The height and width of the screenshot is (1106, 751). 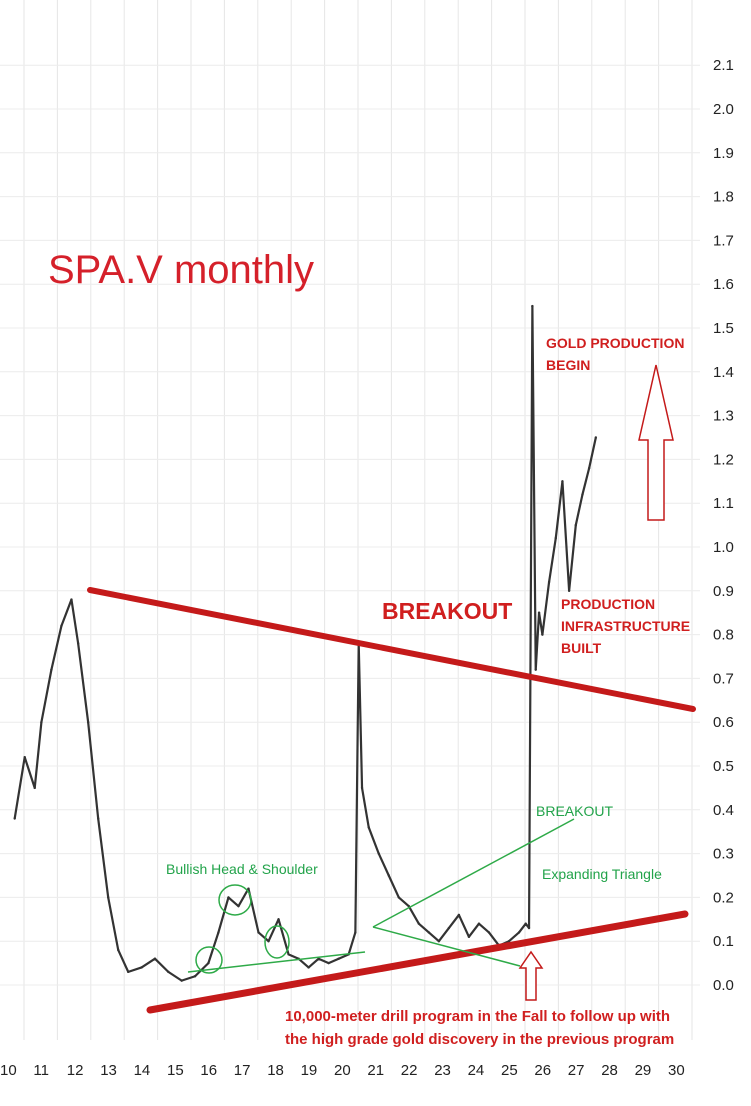 I want to click on x-tick-label: 27, so click(x=576, y=1070).